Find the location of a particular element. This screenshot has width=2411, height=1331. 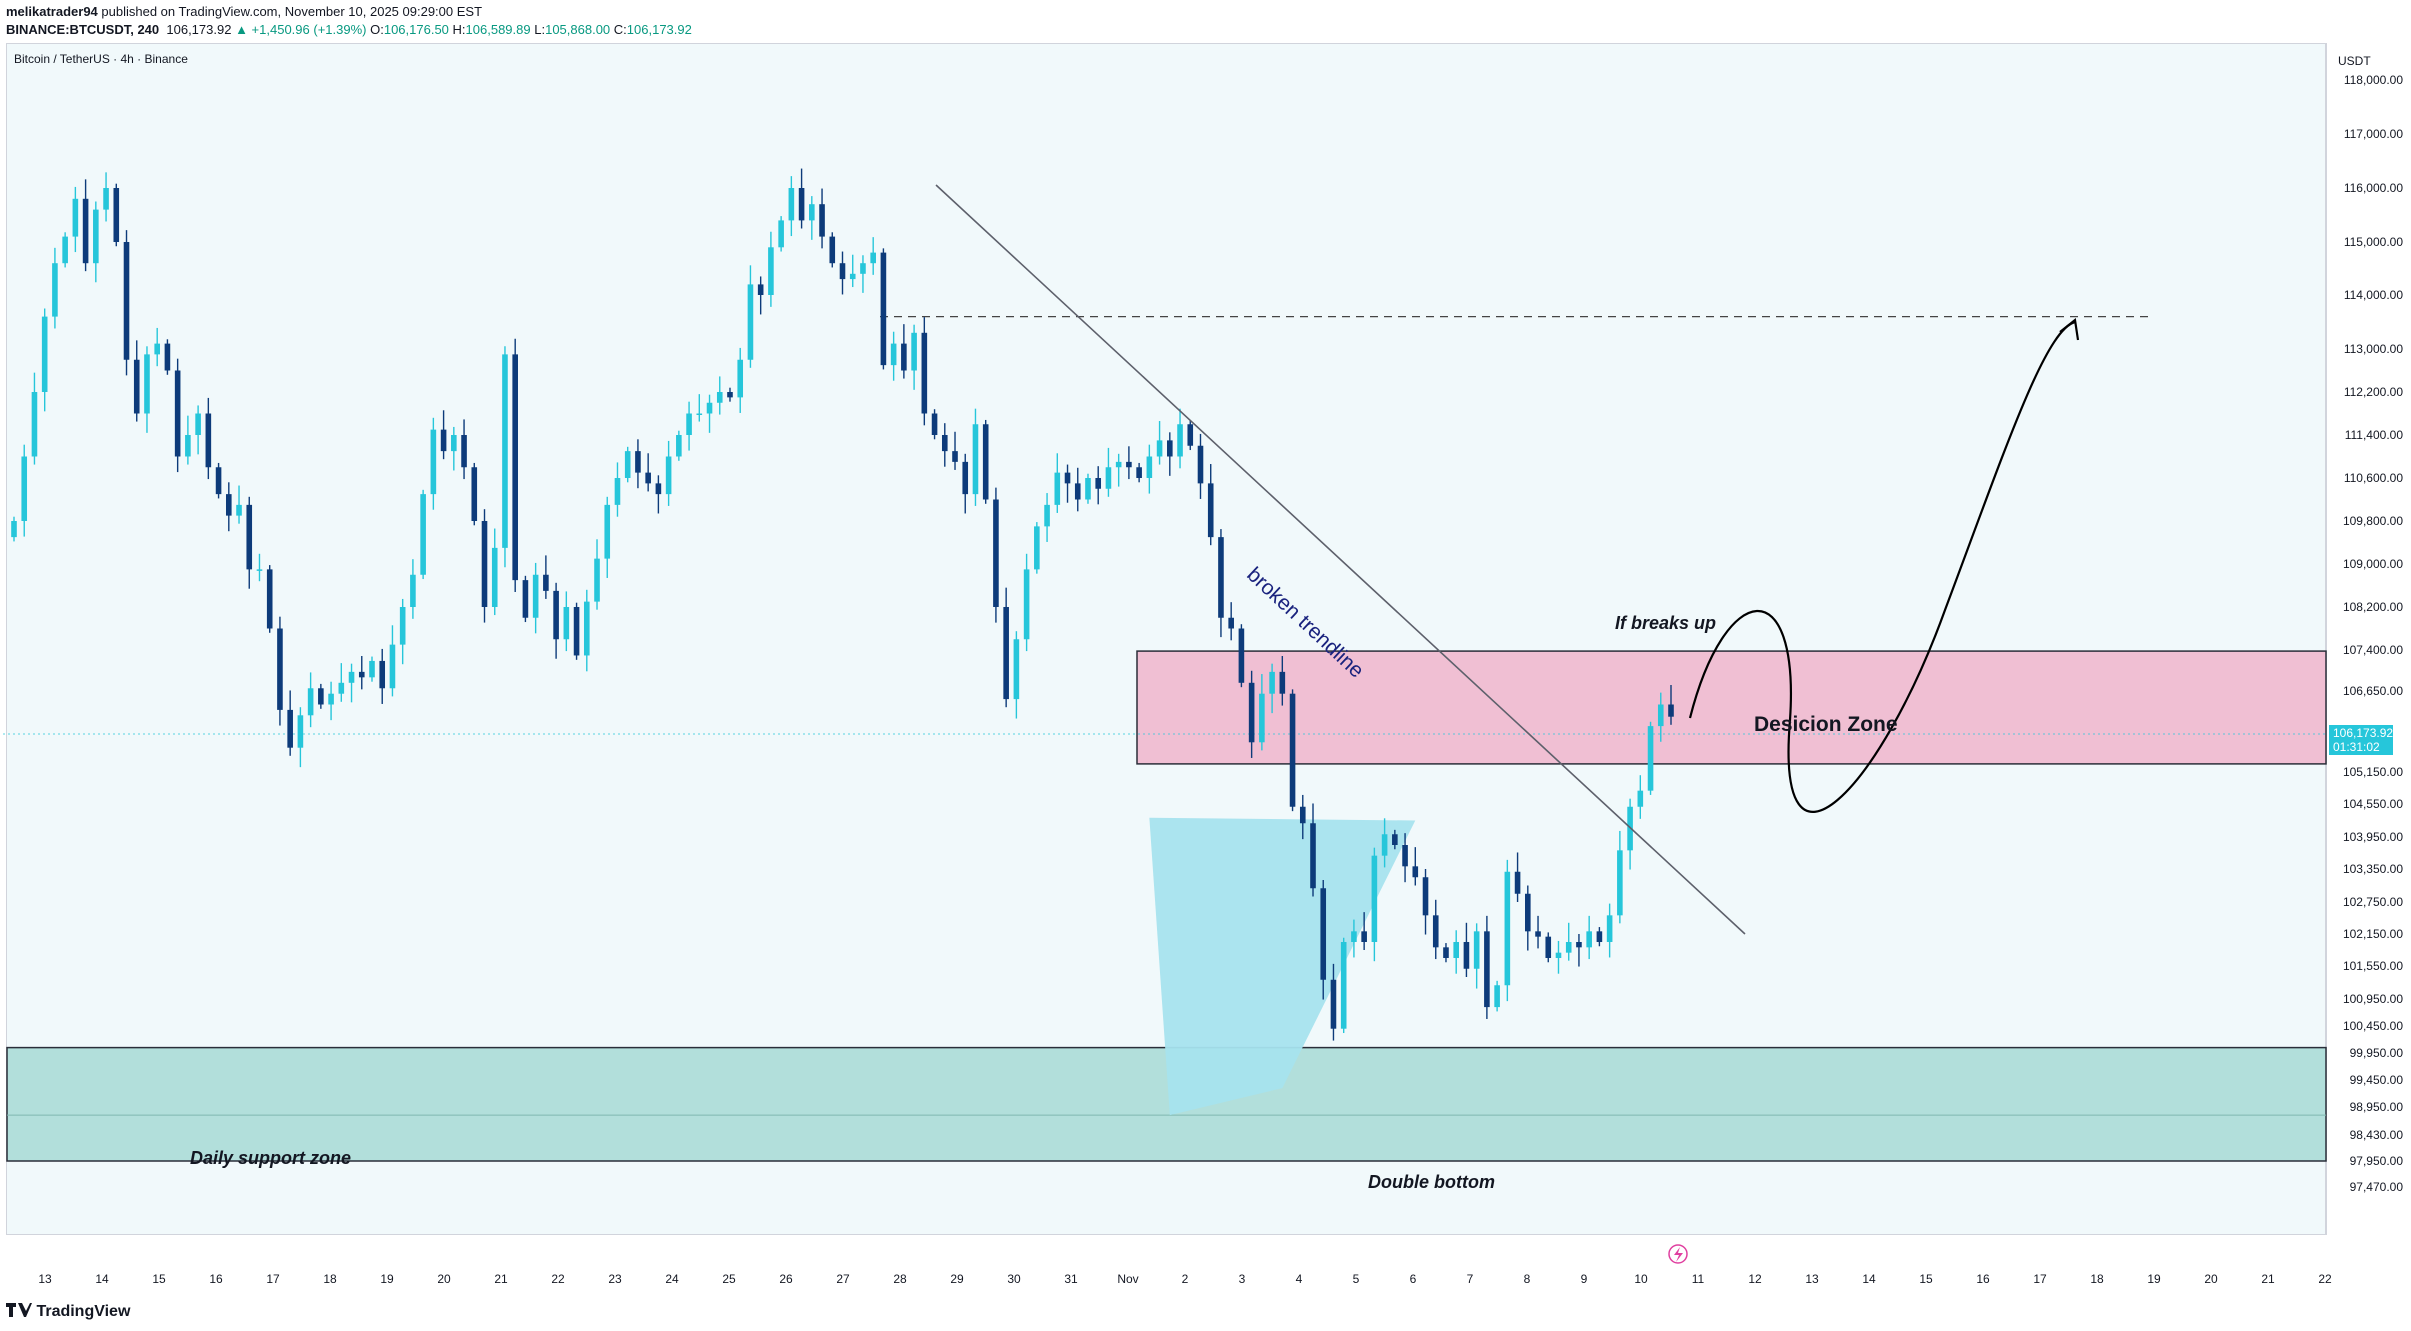

price-tick-label: 98,430.00 is located at coordinates (2376, 1135).